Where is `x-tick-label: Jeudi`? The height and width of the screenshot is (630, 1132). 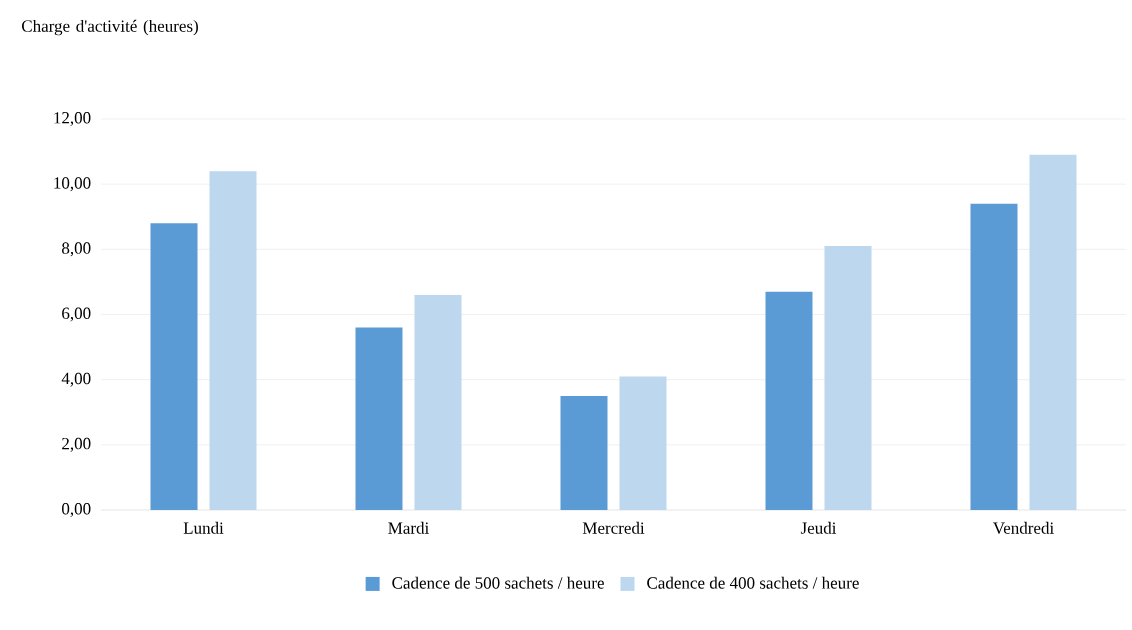 x-tick-label: Jeudi is located at coordinates (818, 527).